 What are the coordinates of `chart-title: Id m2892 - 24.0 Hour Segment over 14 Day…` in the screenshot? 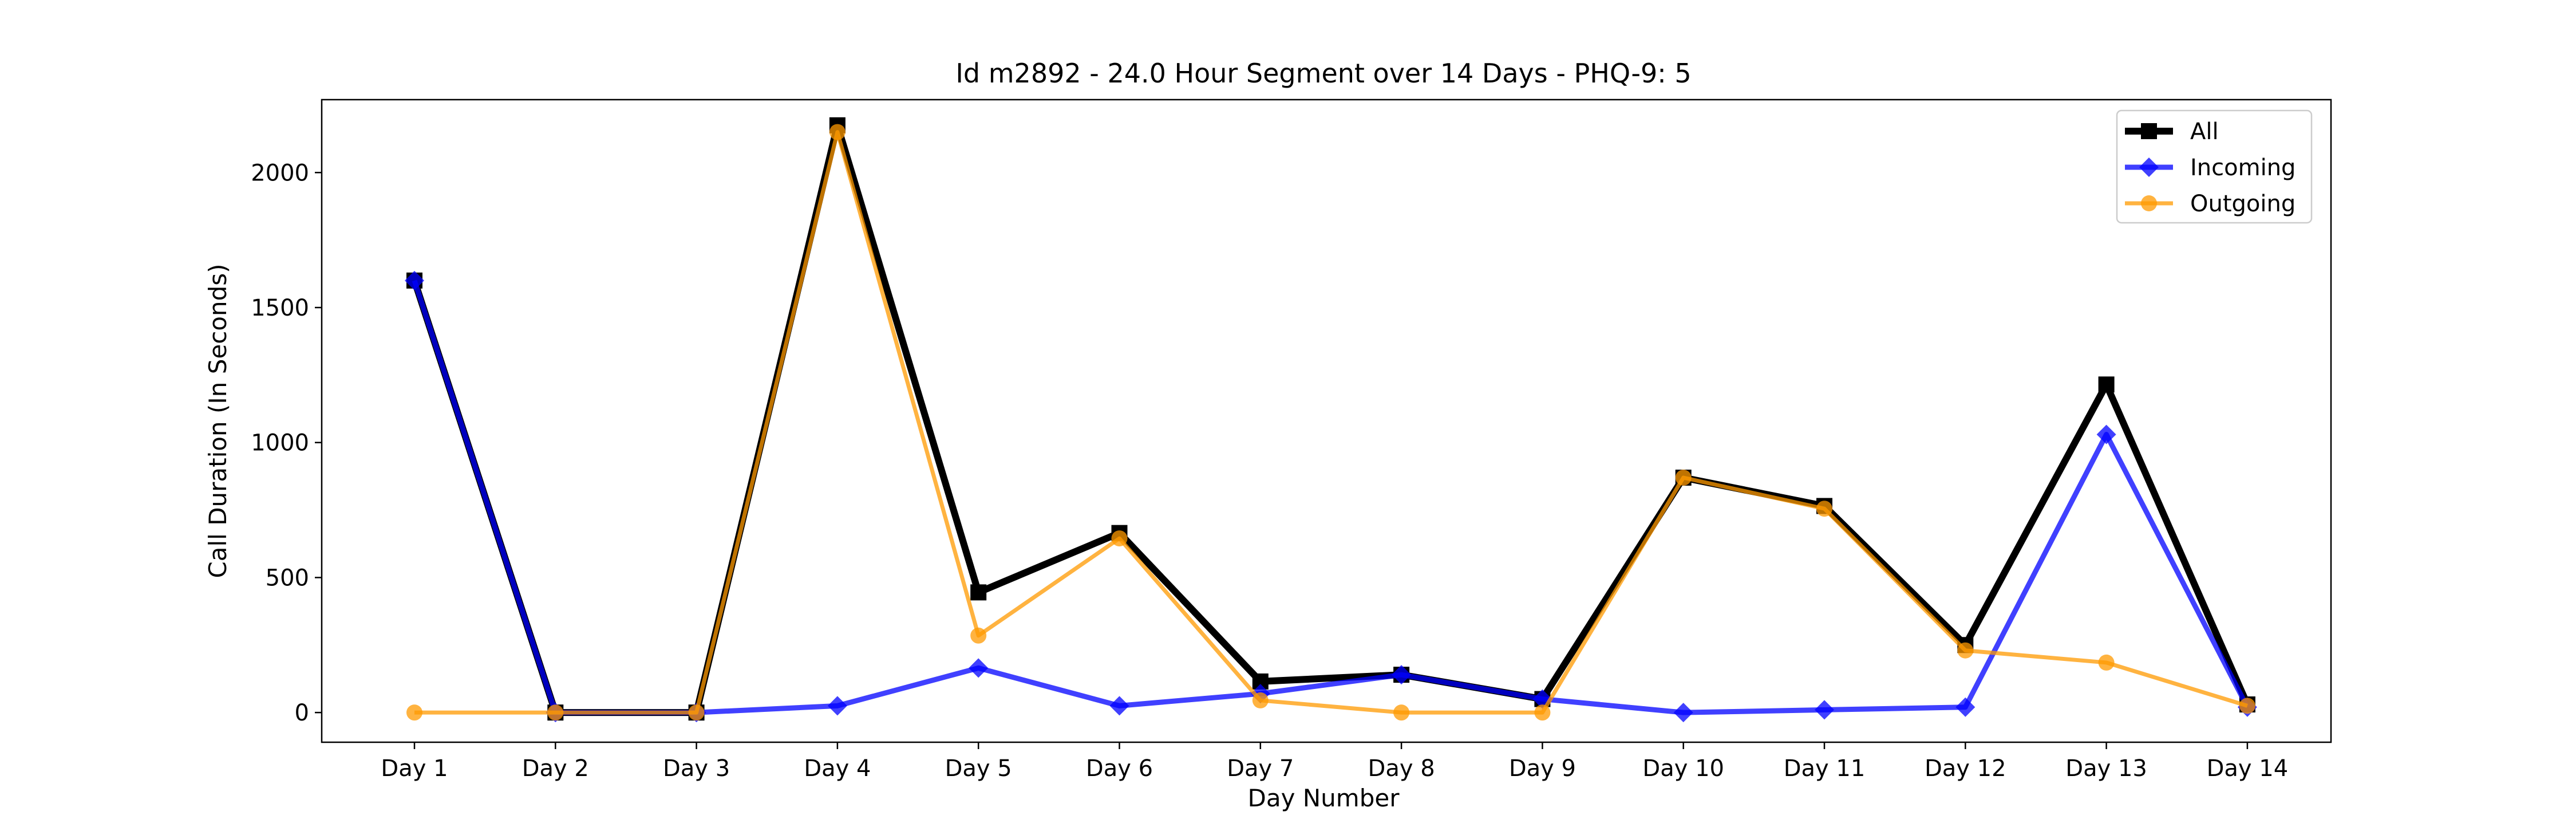 It's located at (1323, 73).